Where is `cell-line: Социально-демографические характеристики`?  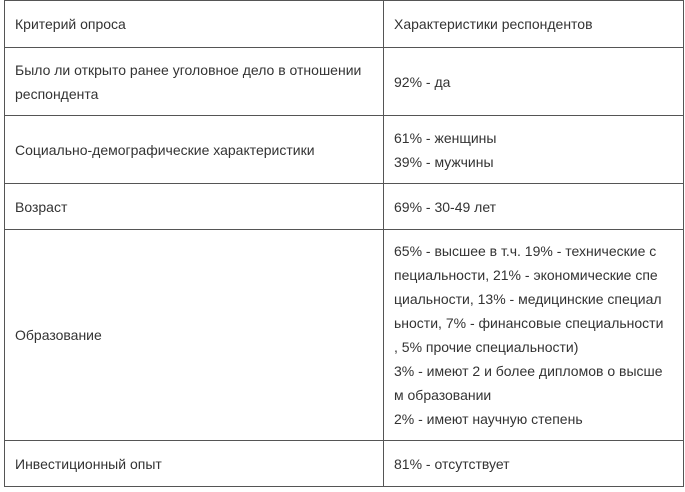
cell-line: Социально-демографические характеристики is located at coordinates (165, 149).